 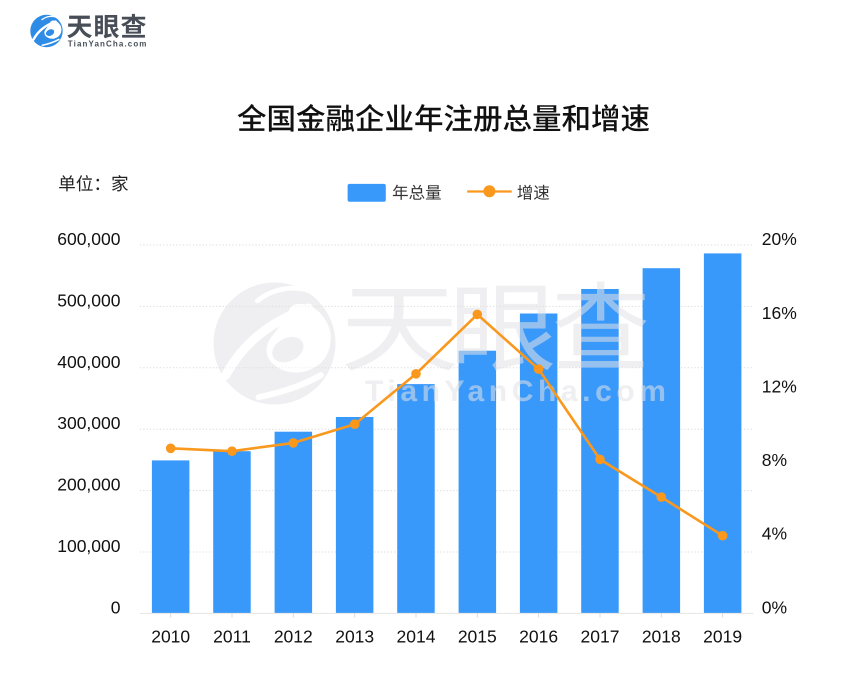 What do you see at coordinates (661, 637) in the screenshot?
I see `svg-text: 2018` at bounding box center [661, 637].